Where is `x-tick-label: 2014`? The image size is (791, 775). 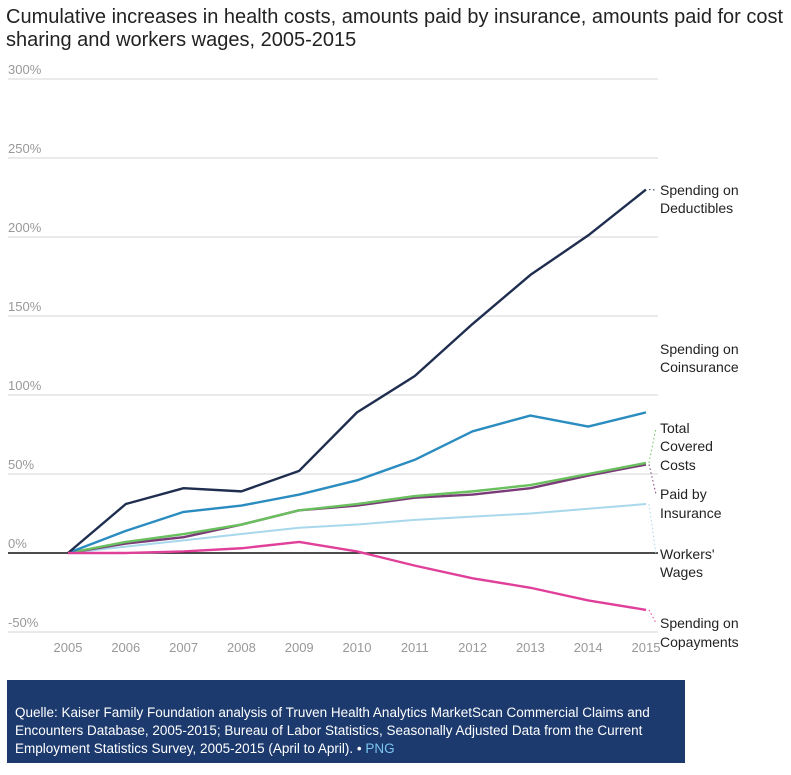 x-tick-label: 2014 is located at coordinates (588, 647).